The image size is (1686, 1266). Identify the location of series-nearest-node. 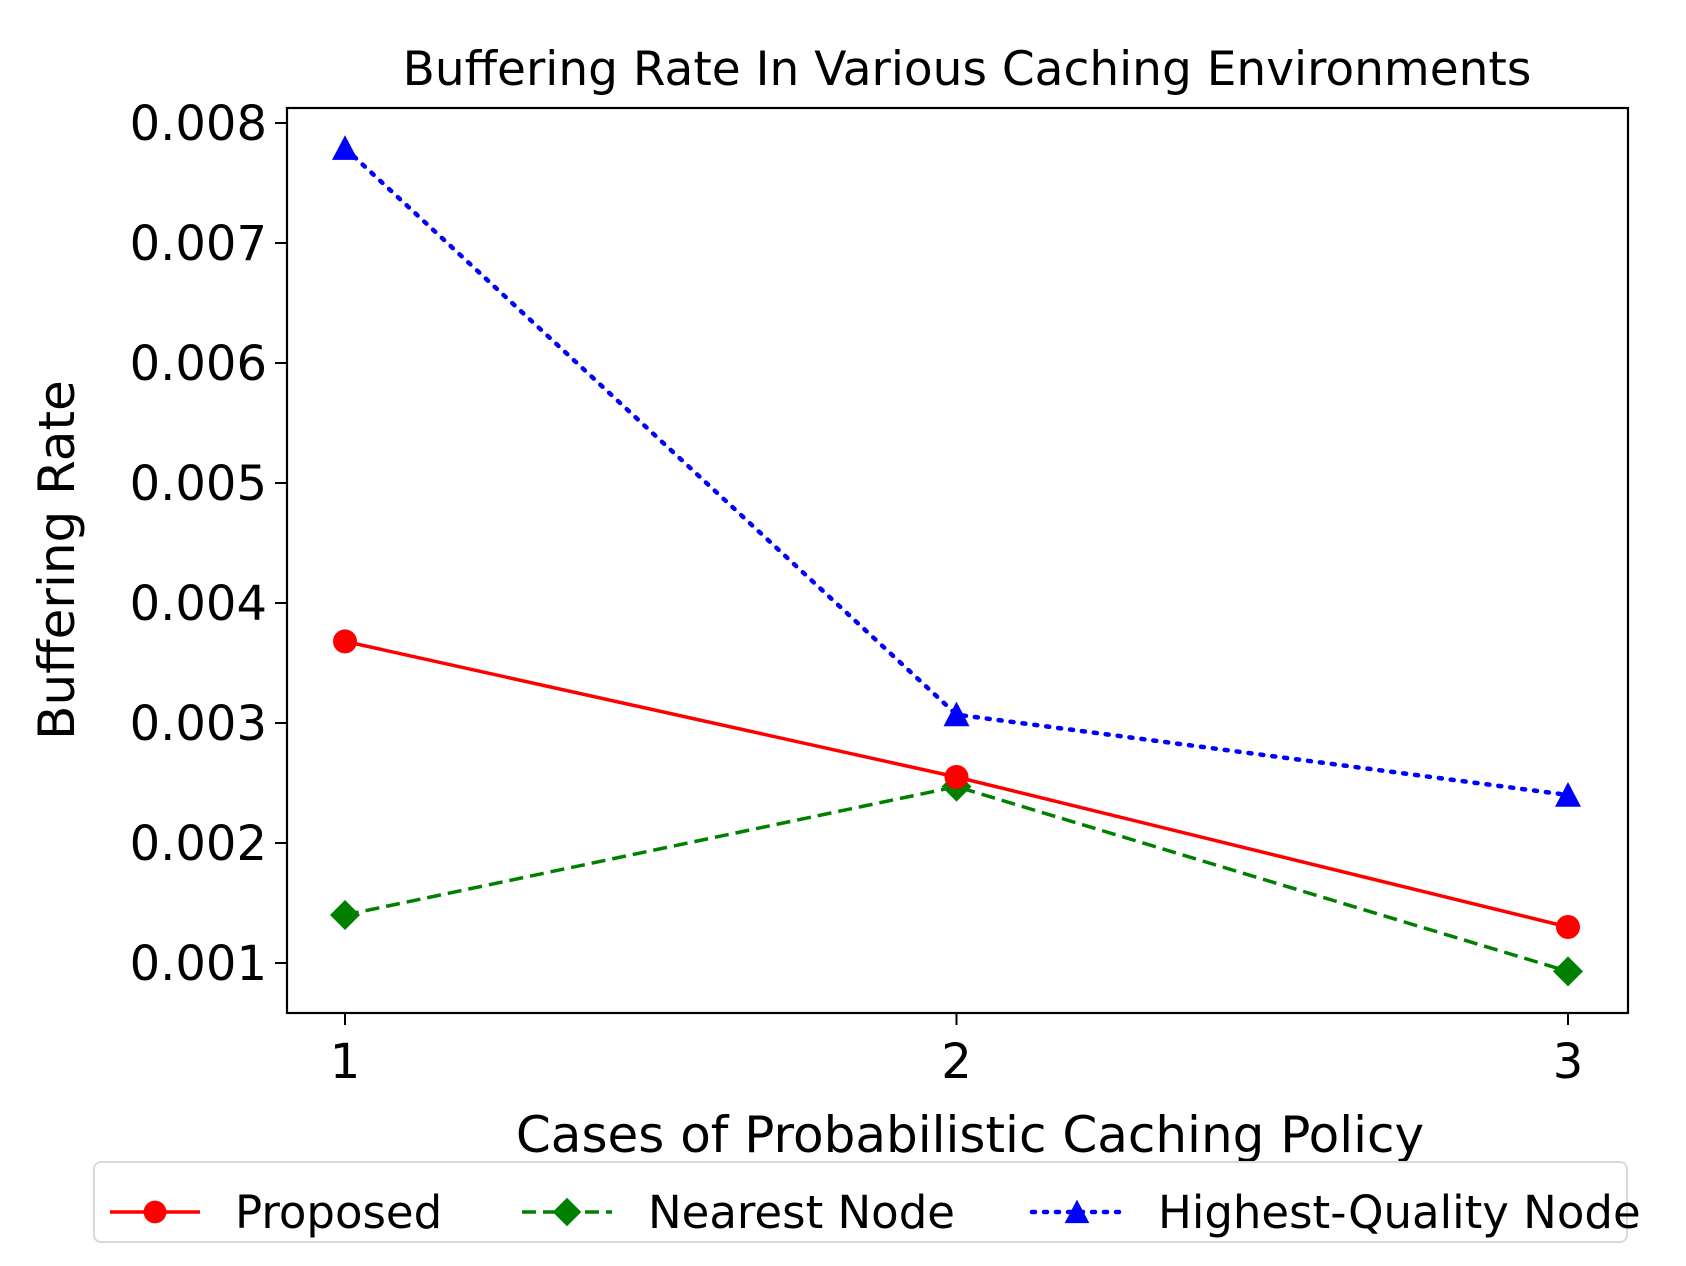
(956, 879).